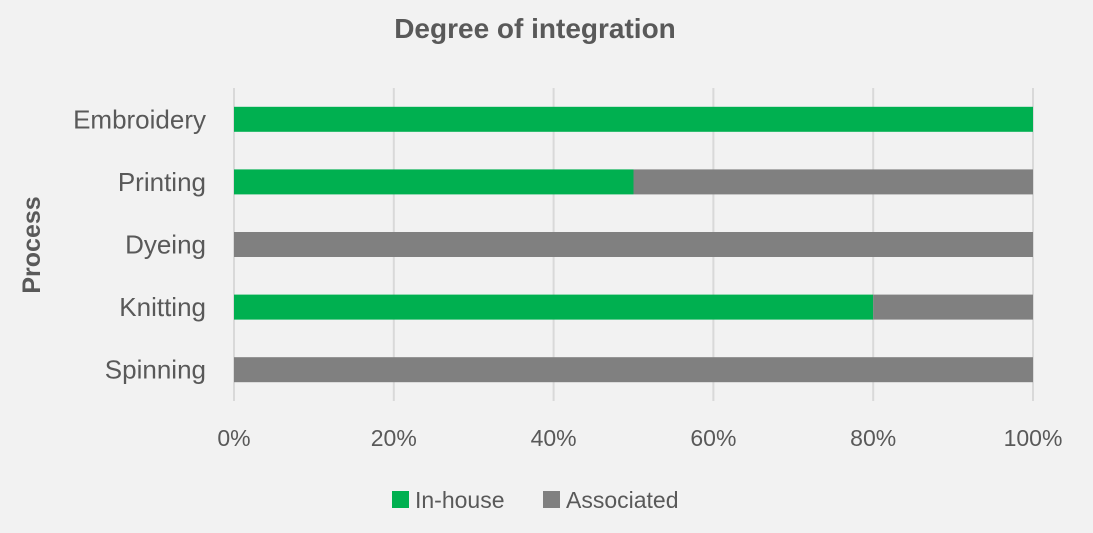 The image size is (1093, 533). Describe the element at coordinates (554, 438) in the screenshot. I see `x-tick-label: 40%` at that location.